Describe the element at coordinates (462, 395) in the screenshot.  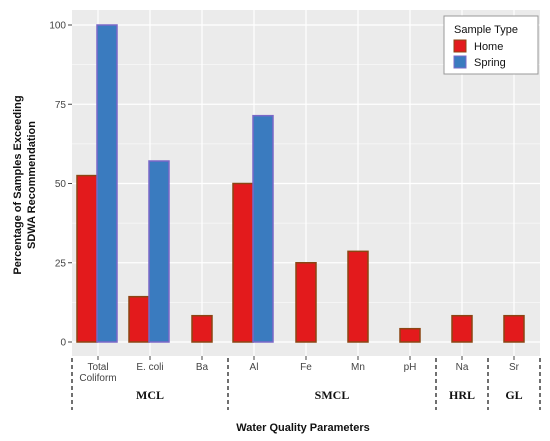
I see `group-label-hrl: HRL` at that location.